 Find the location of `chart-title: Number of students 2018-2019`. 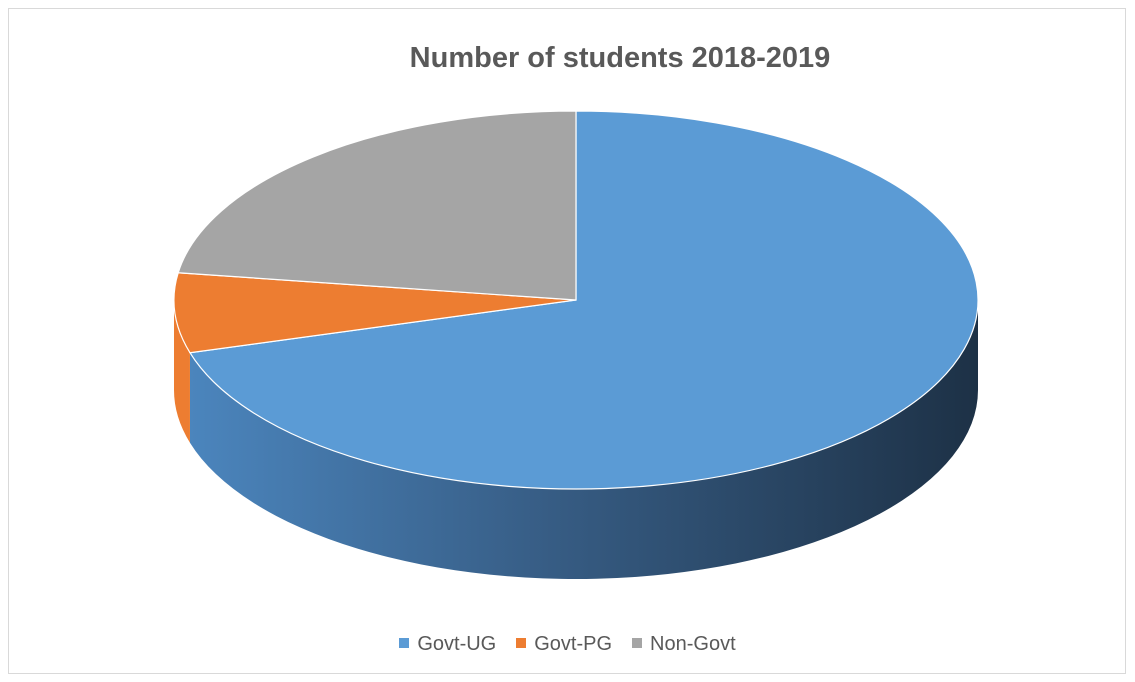

chart-title: Number of students 2018-2019 is located at coordinates (620, 58).